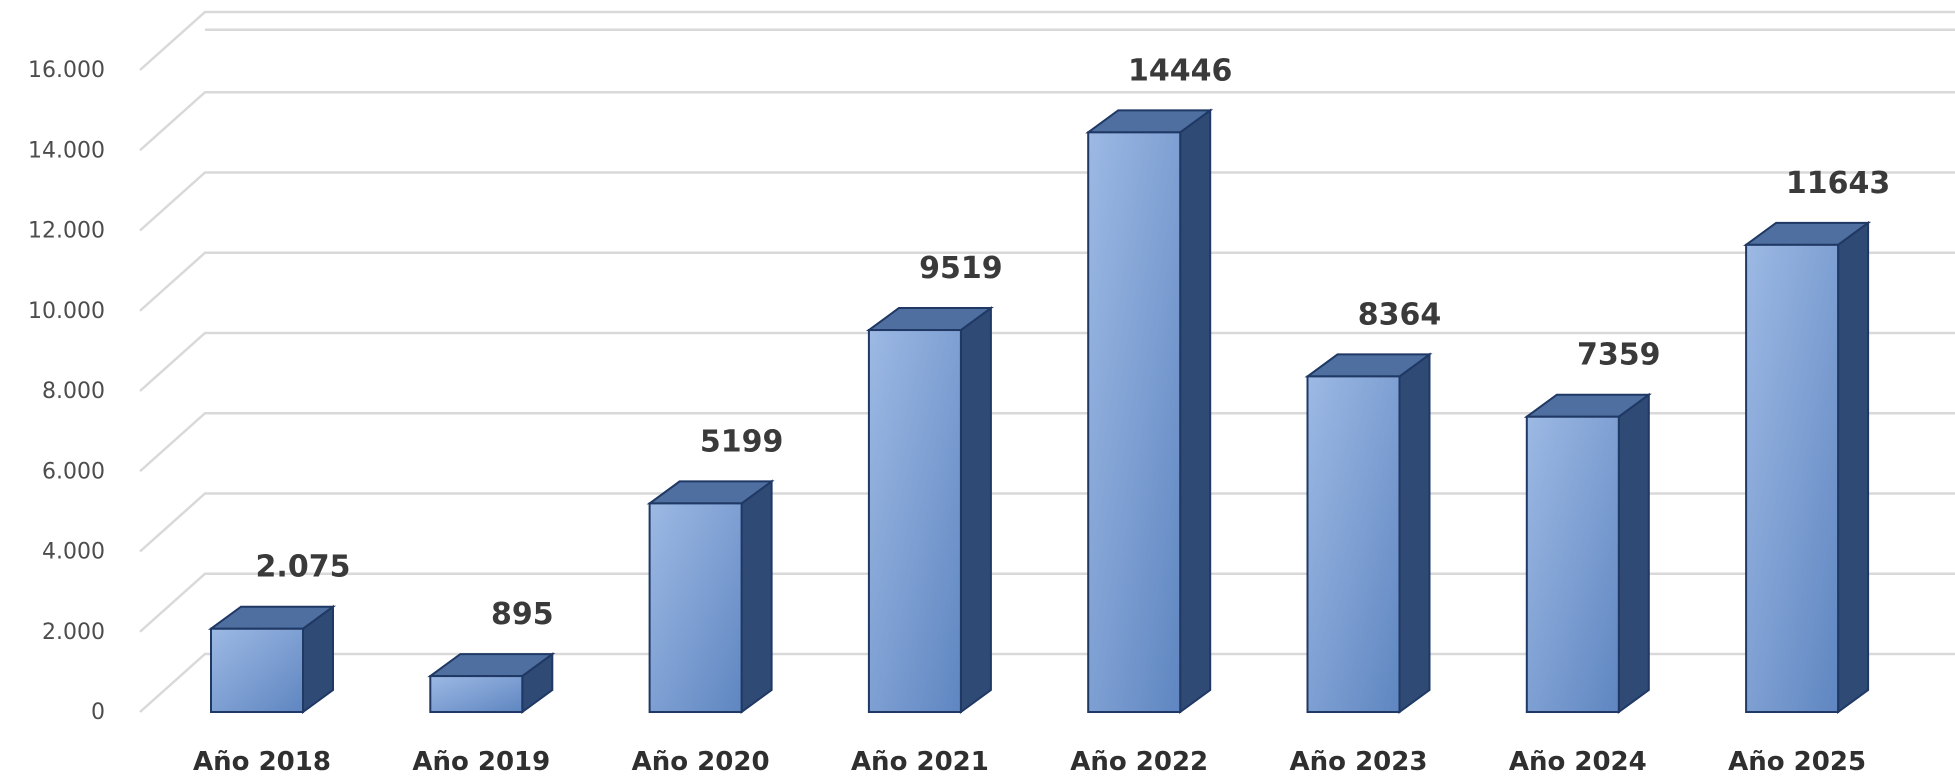 The image size is (1955, 780). What do you see at coordinates (1797, 762) in the screenshot?
I see `x-tick-label: Año 2025` at bounding box center [1797, 762].